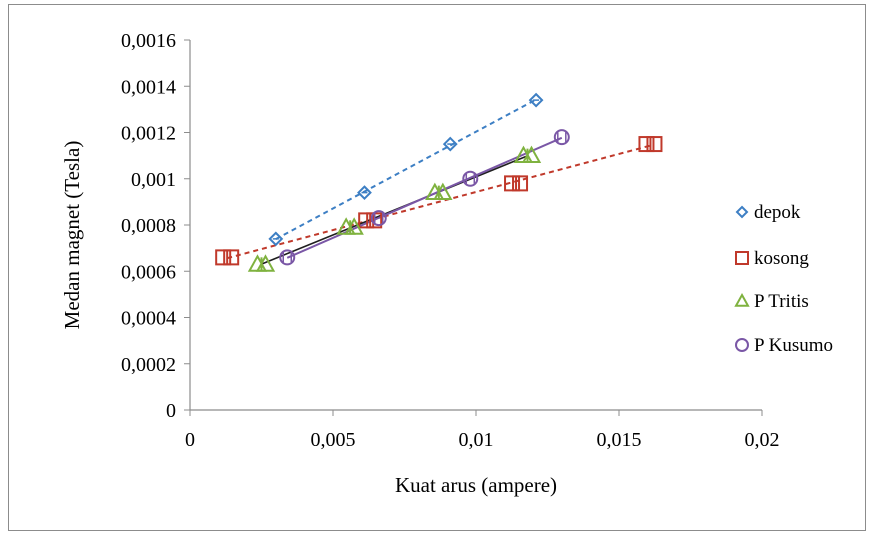  I want to click on legend-item-p-kusumo: P Kusumo, so click(784, 345).